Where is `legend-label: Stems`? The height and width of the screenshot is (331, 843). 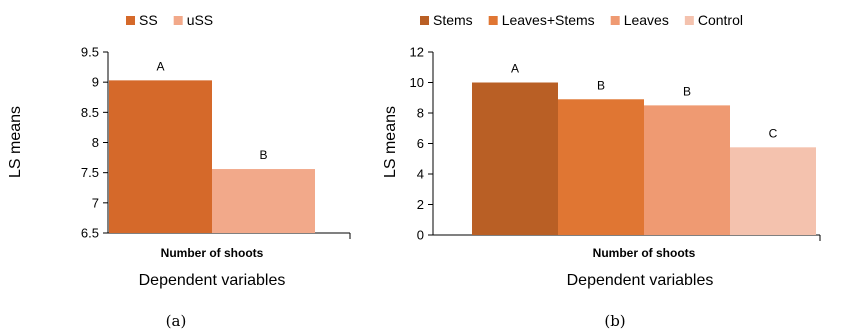
legend-label: Stems is located at coordinates (453, 20).